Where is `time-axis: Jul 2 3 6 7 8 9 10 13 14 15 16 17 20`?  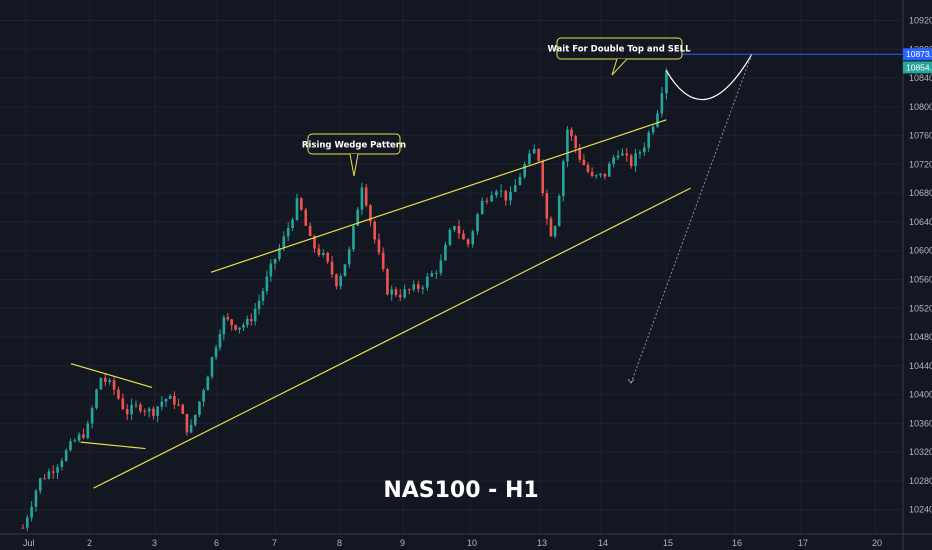
time-axis: Jul 2 3 6 7 8 9 10 13 14 15 16 17 20 is located at coordinates (466, 540).